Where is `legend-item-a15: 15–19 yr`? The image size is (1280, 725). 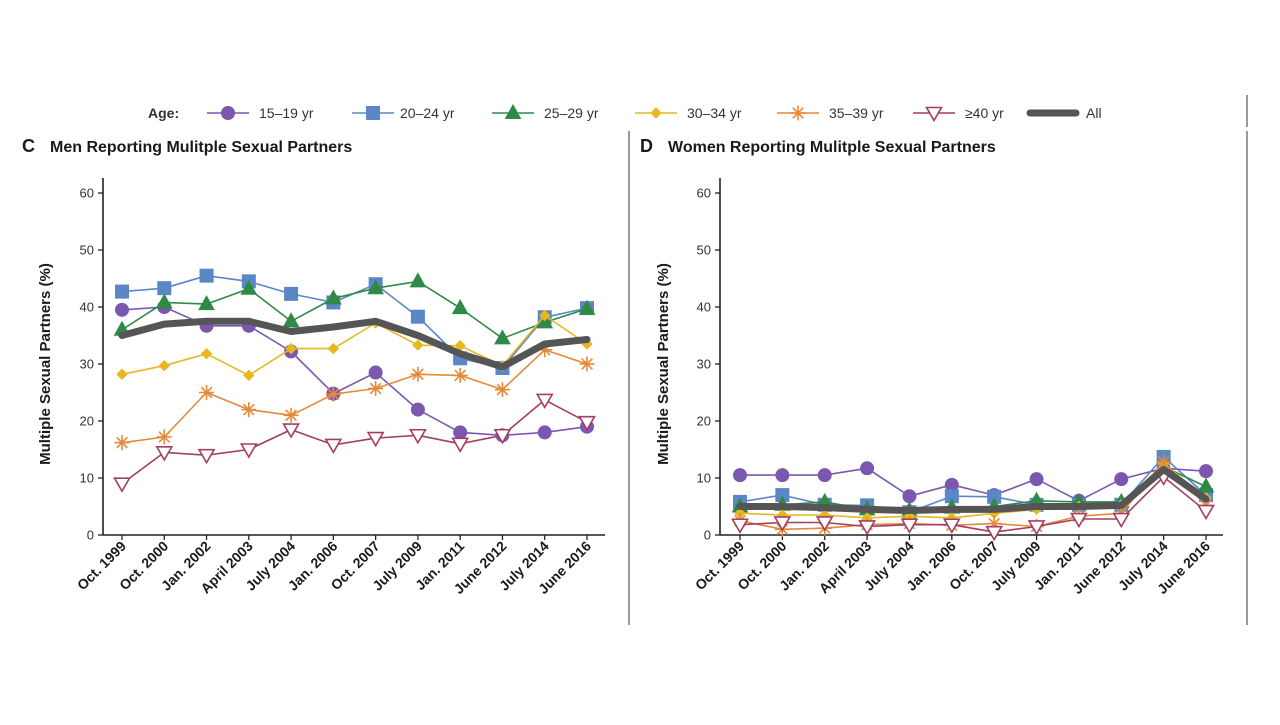
legend-item-a15: 15–19 yr is located at coordinates (260, 113).